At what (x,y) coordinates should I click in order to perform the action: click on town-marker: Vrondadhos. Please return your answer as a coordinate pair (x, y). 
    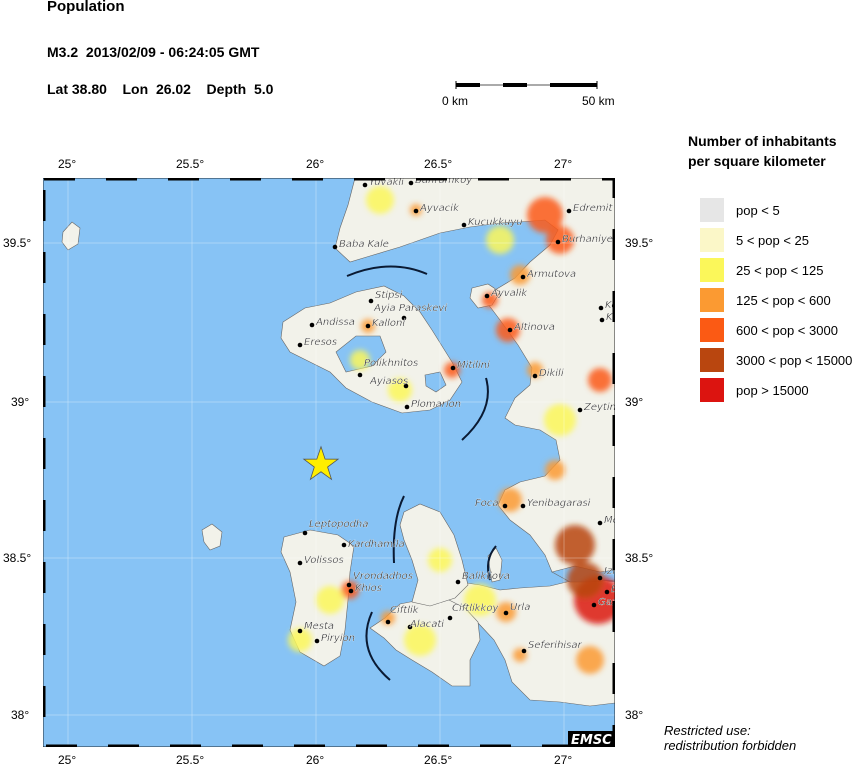
    Looking at the image, I should click on (379, 579).